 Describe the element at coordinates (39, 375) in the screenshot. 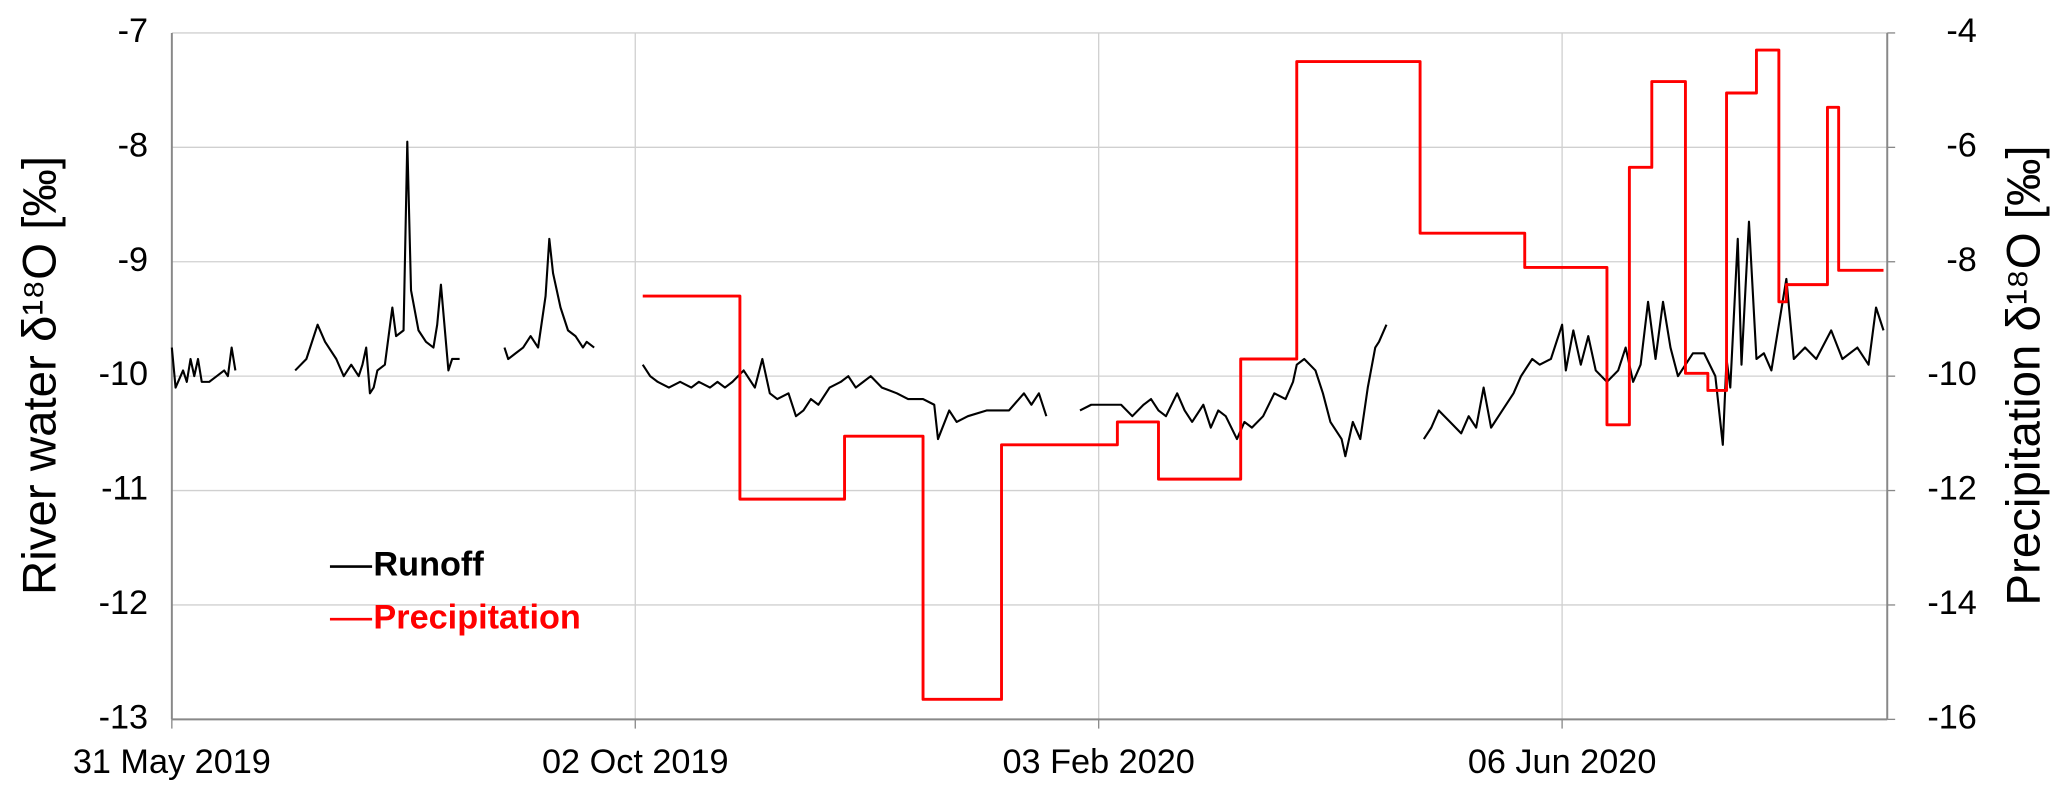

I see `y-axis-title: River water δ¹⁸O [‰]` at that location.